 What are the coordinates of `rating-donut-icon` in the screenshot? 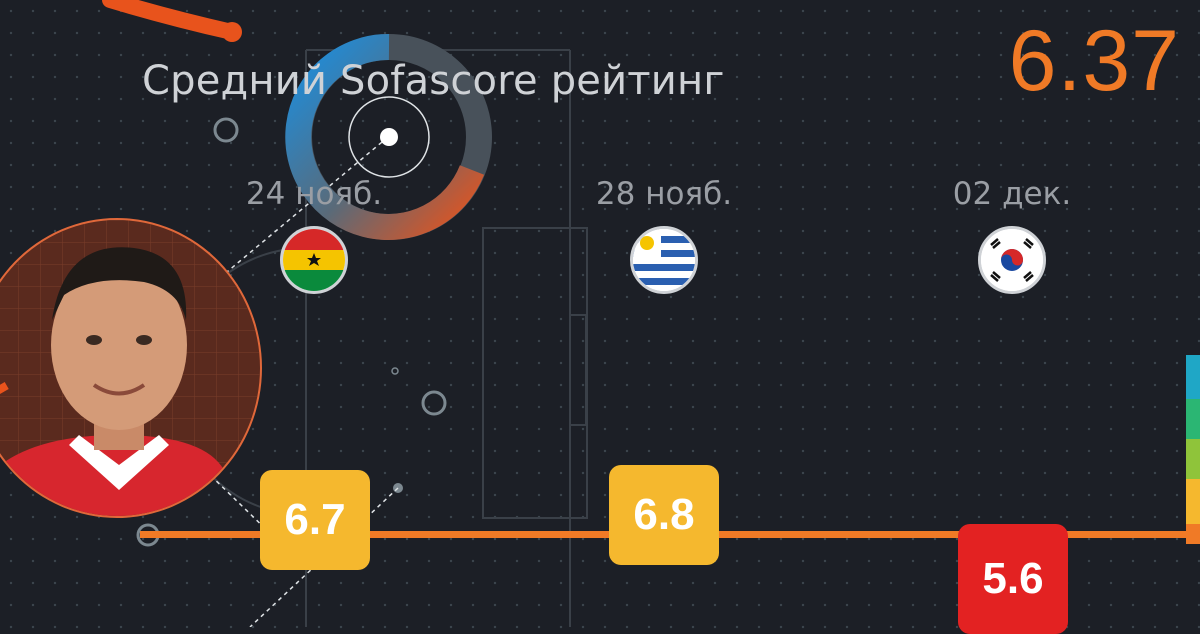 It's located at (388, 136).